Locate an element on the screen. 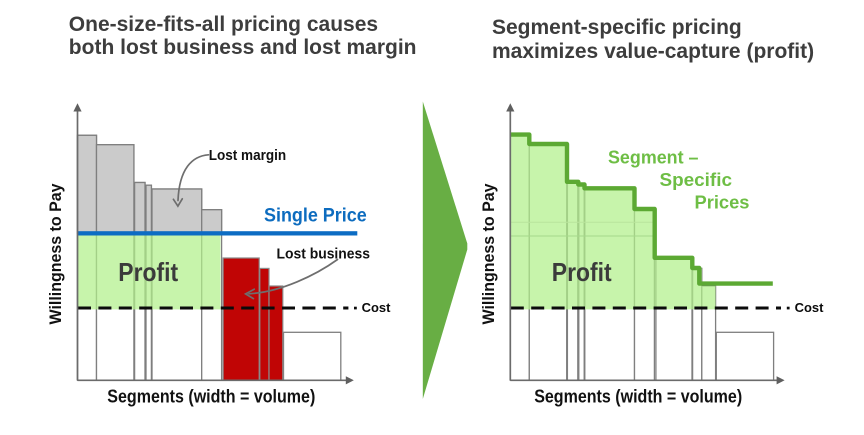 This screenshot has height=435, width=864. svg-text:maximizes value-capture (profi: maximizes value-capture (profit) is located at coordinates (653, 51).